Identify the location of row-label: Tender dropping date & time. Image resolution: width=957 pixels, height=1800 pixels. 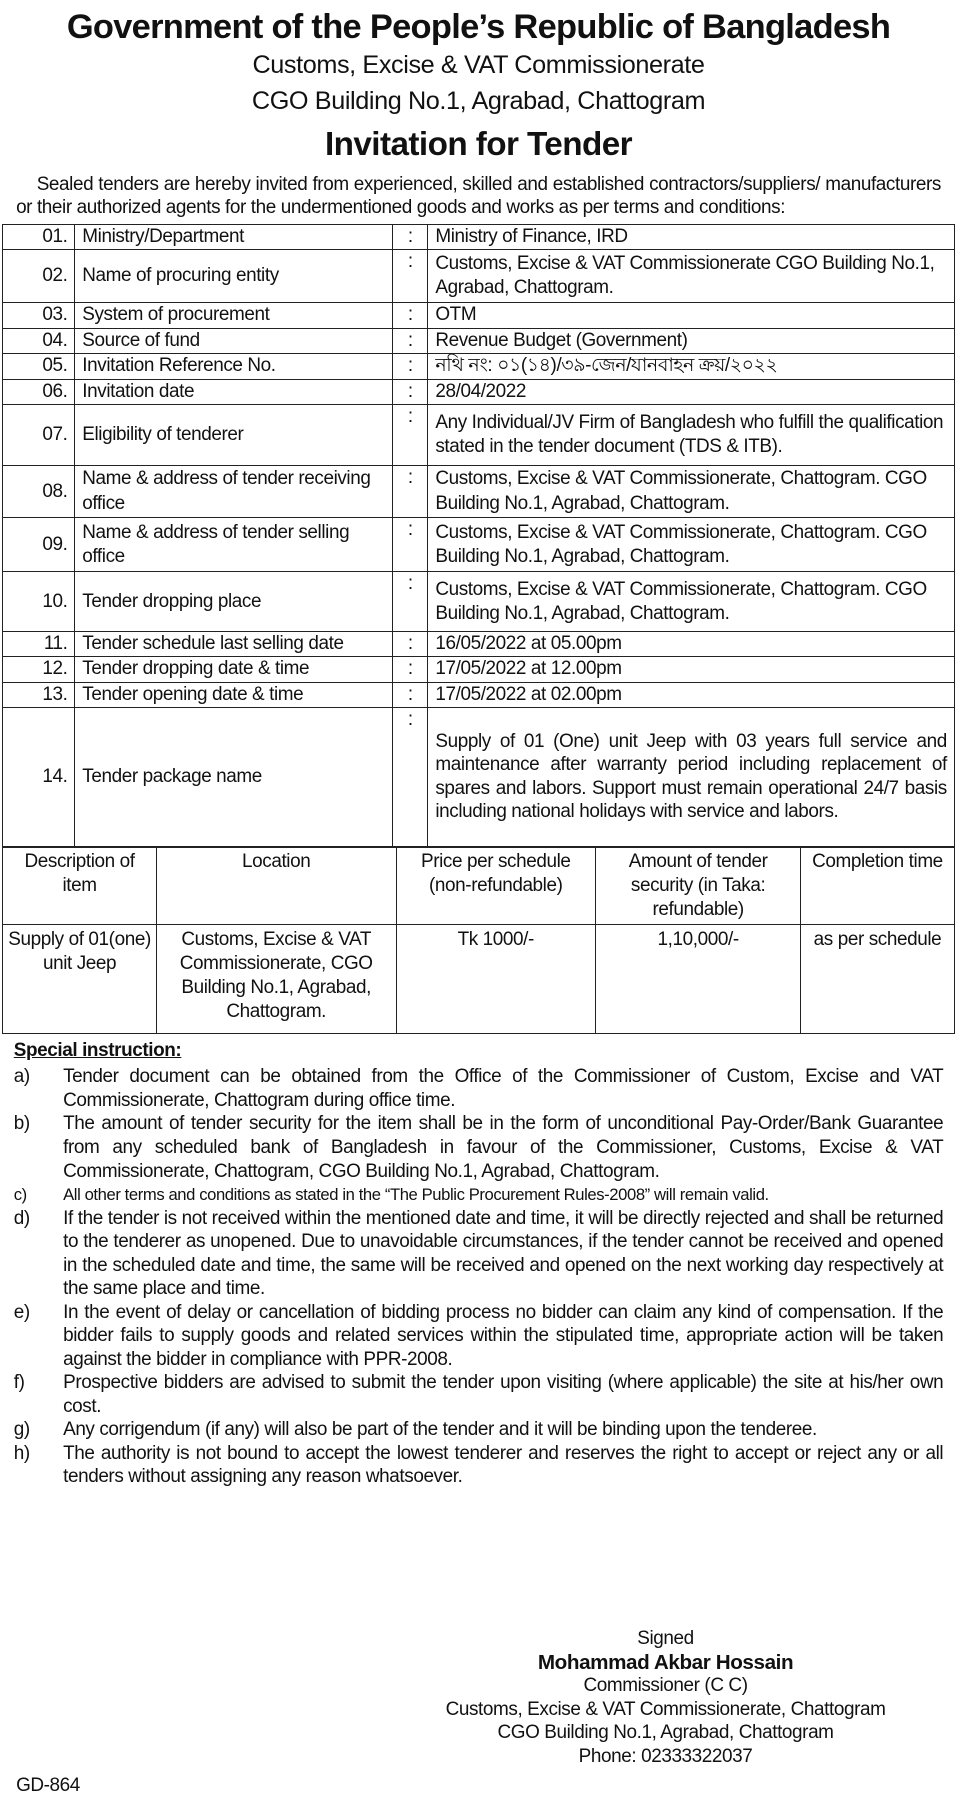
(234, 669).